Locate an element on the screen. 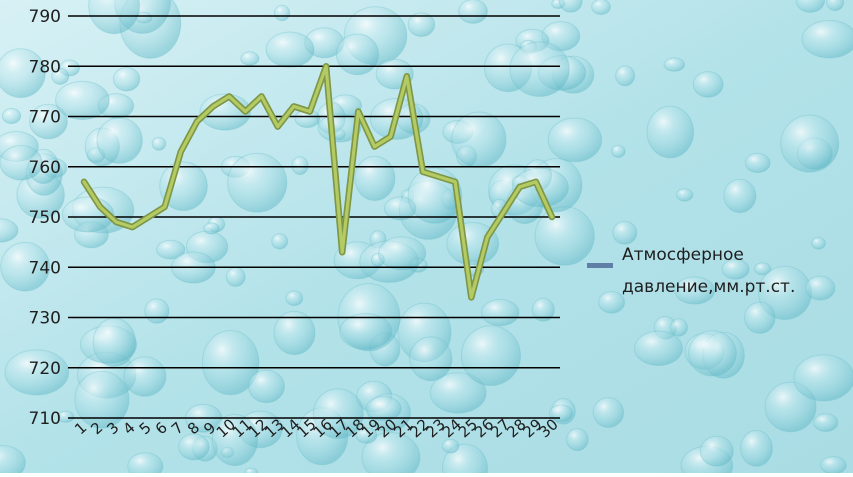 The image size is (853, 477). y-tick-label: 750 is located at coordinates (45, 218).